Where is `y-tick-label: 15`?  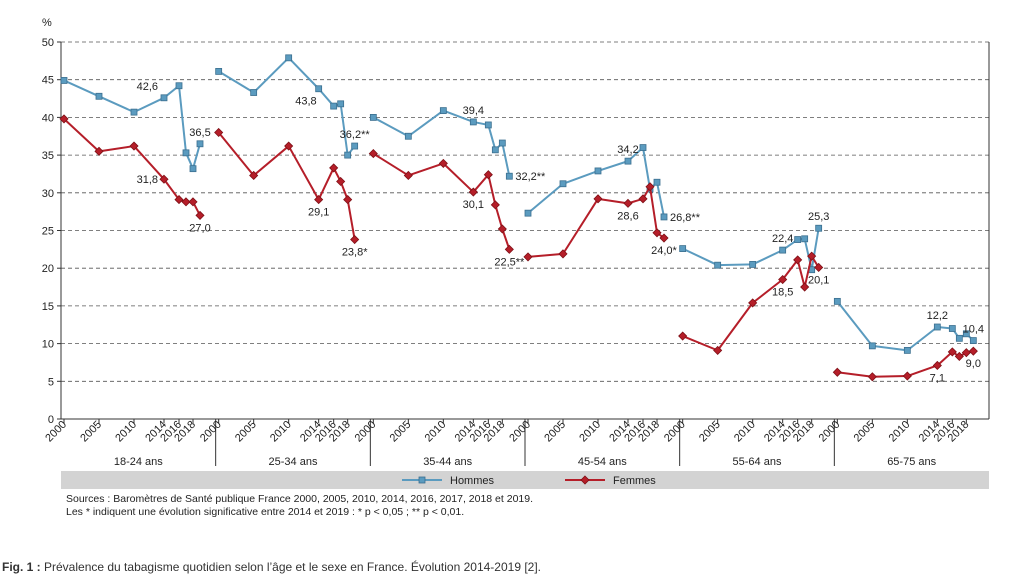 y-tick-label: 15 is located at coordinates (48, 307).